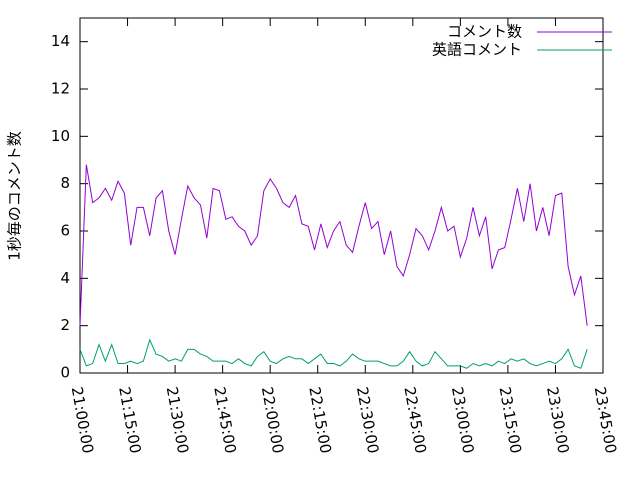  Describe the element at coordinates (129, 419) in the screenshot. I see `x-tick-label: 21:15:00` at that location.